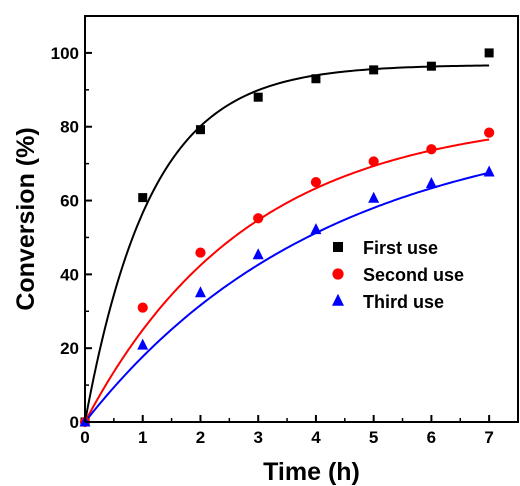  Describe the element at coordinates (69, 274) in the screenshot. I see `y-tick-label-40: 40` at that location.